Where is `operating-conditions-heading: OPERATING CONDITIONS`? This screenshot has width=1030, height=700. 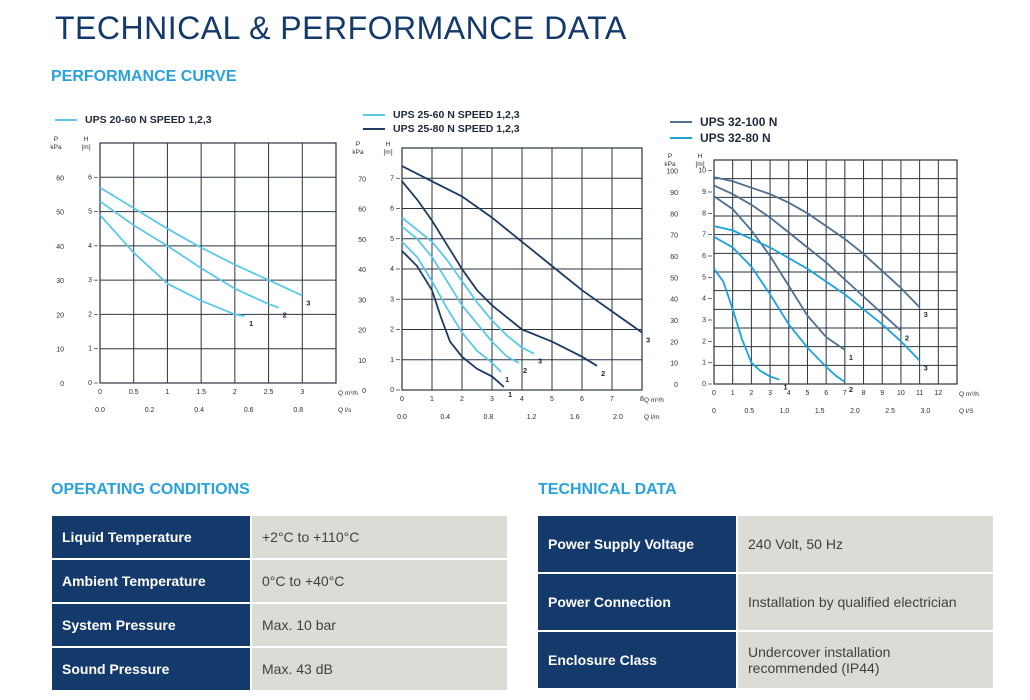 operating-conditions-heading: OPERATING CONDITIONS is located at coordinates (150, 489).